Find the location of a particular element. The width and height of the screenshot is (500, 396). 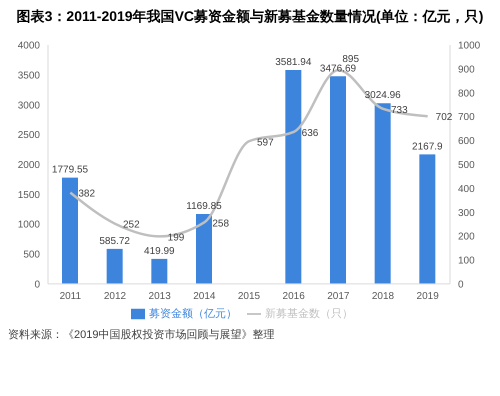

y-tick-label: 2000 is located at coordinates (29, 166).